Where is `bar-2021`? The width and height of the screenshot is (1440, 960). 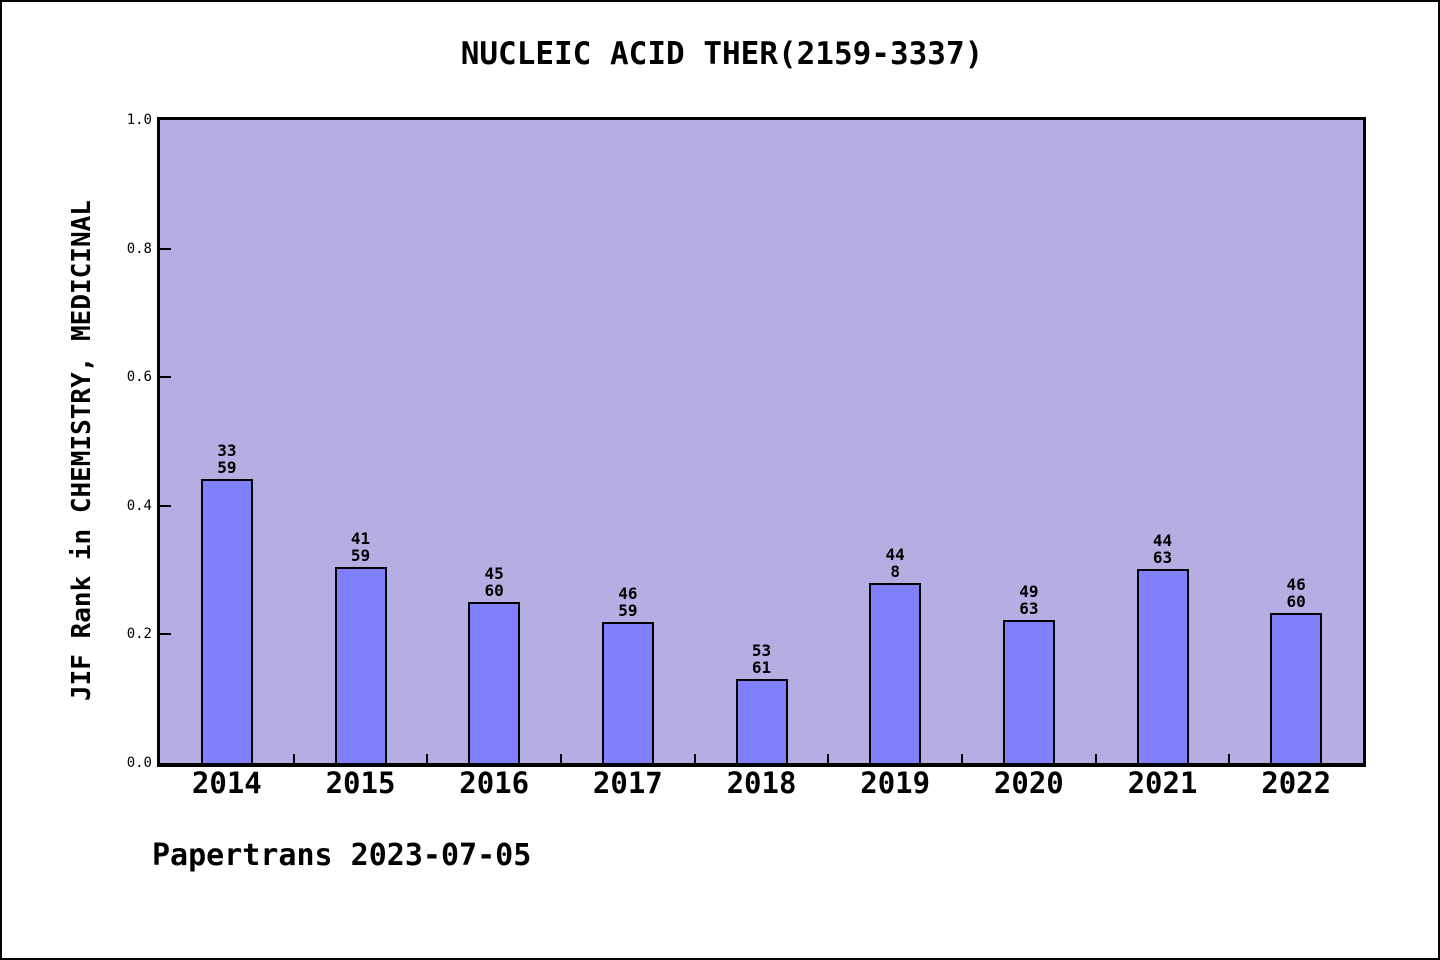
bar-2021 is located at coordinates (1162, 666).